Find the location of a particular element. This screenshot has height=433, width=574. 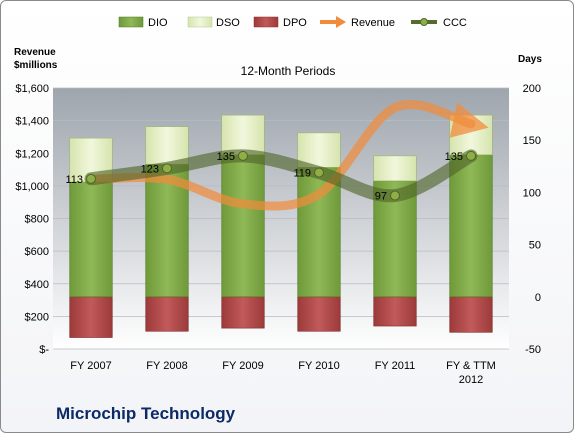

left-tick-label: $1,200 is located at coordinates (32, 154).